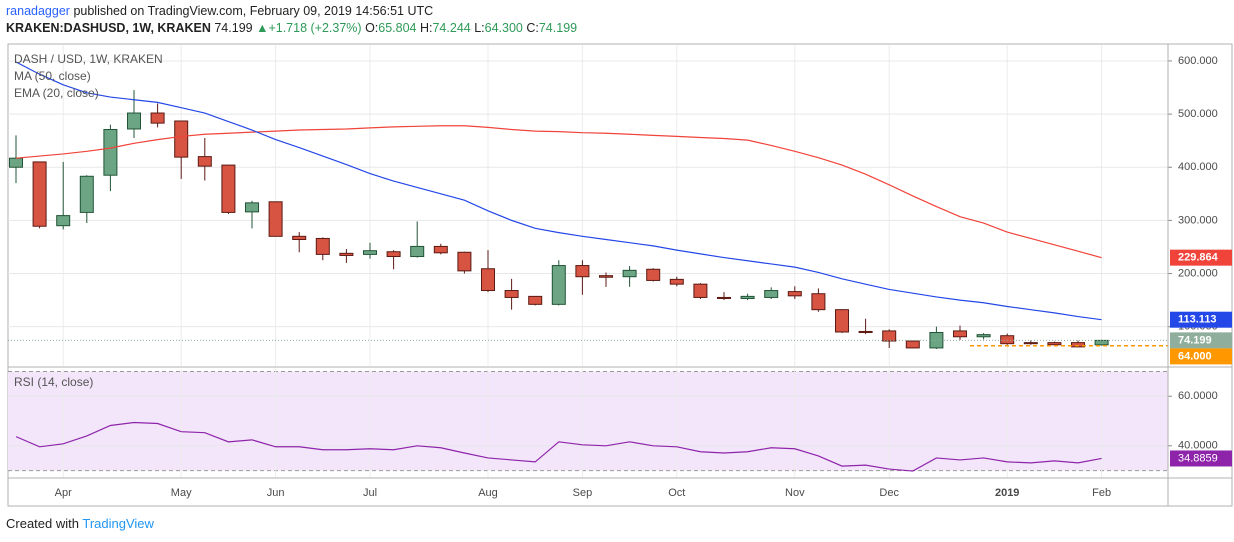  Describe the element at coordinates (1198, 61) in the screenshot. I see `y-tick-label: 600.000` at that location.